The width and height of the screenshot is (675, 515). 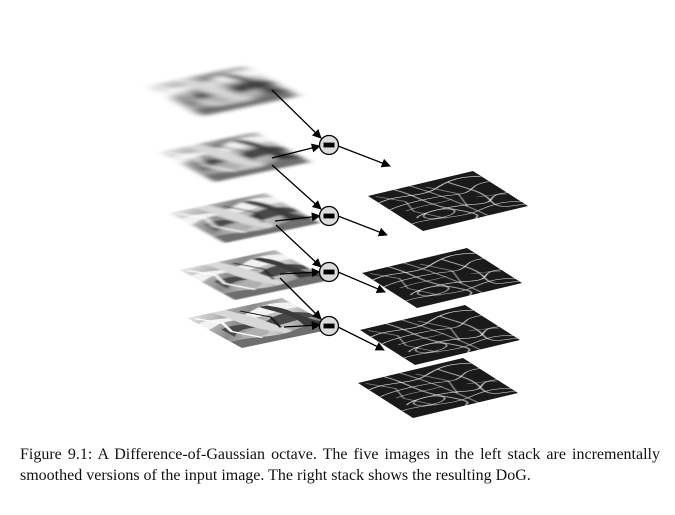 I want to click on arrow-blur4-to-sub1, so click(x=296, y=151).